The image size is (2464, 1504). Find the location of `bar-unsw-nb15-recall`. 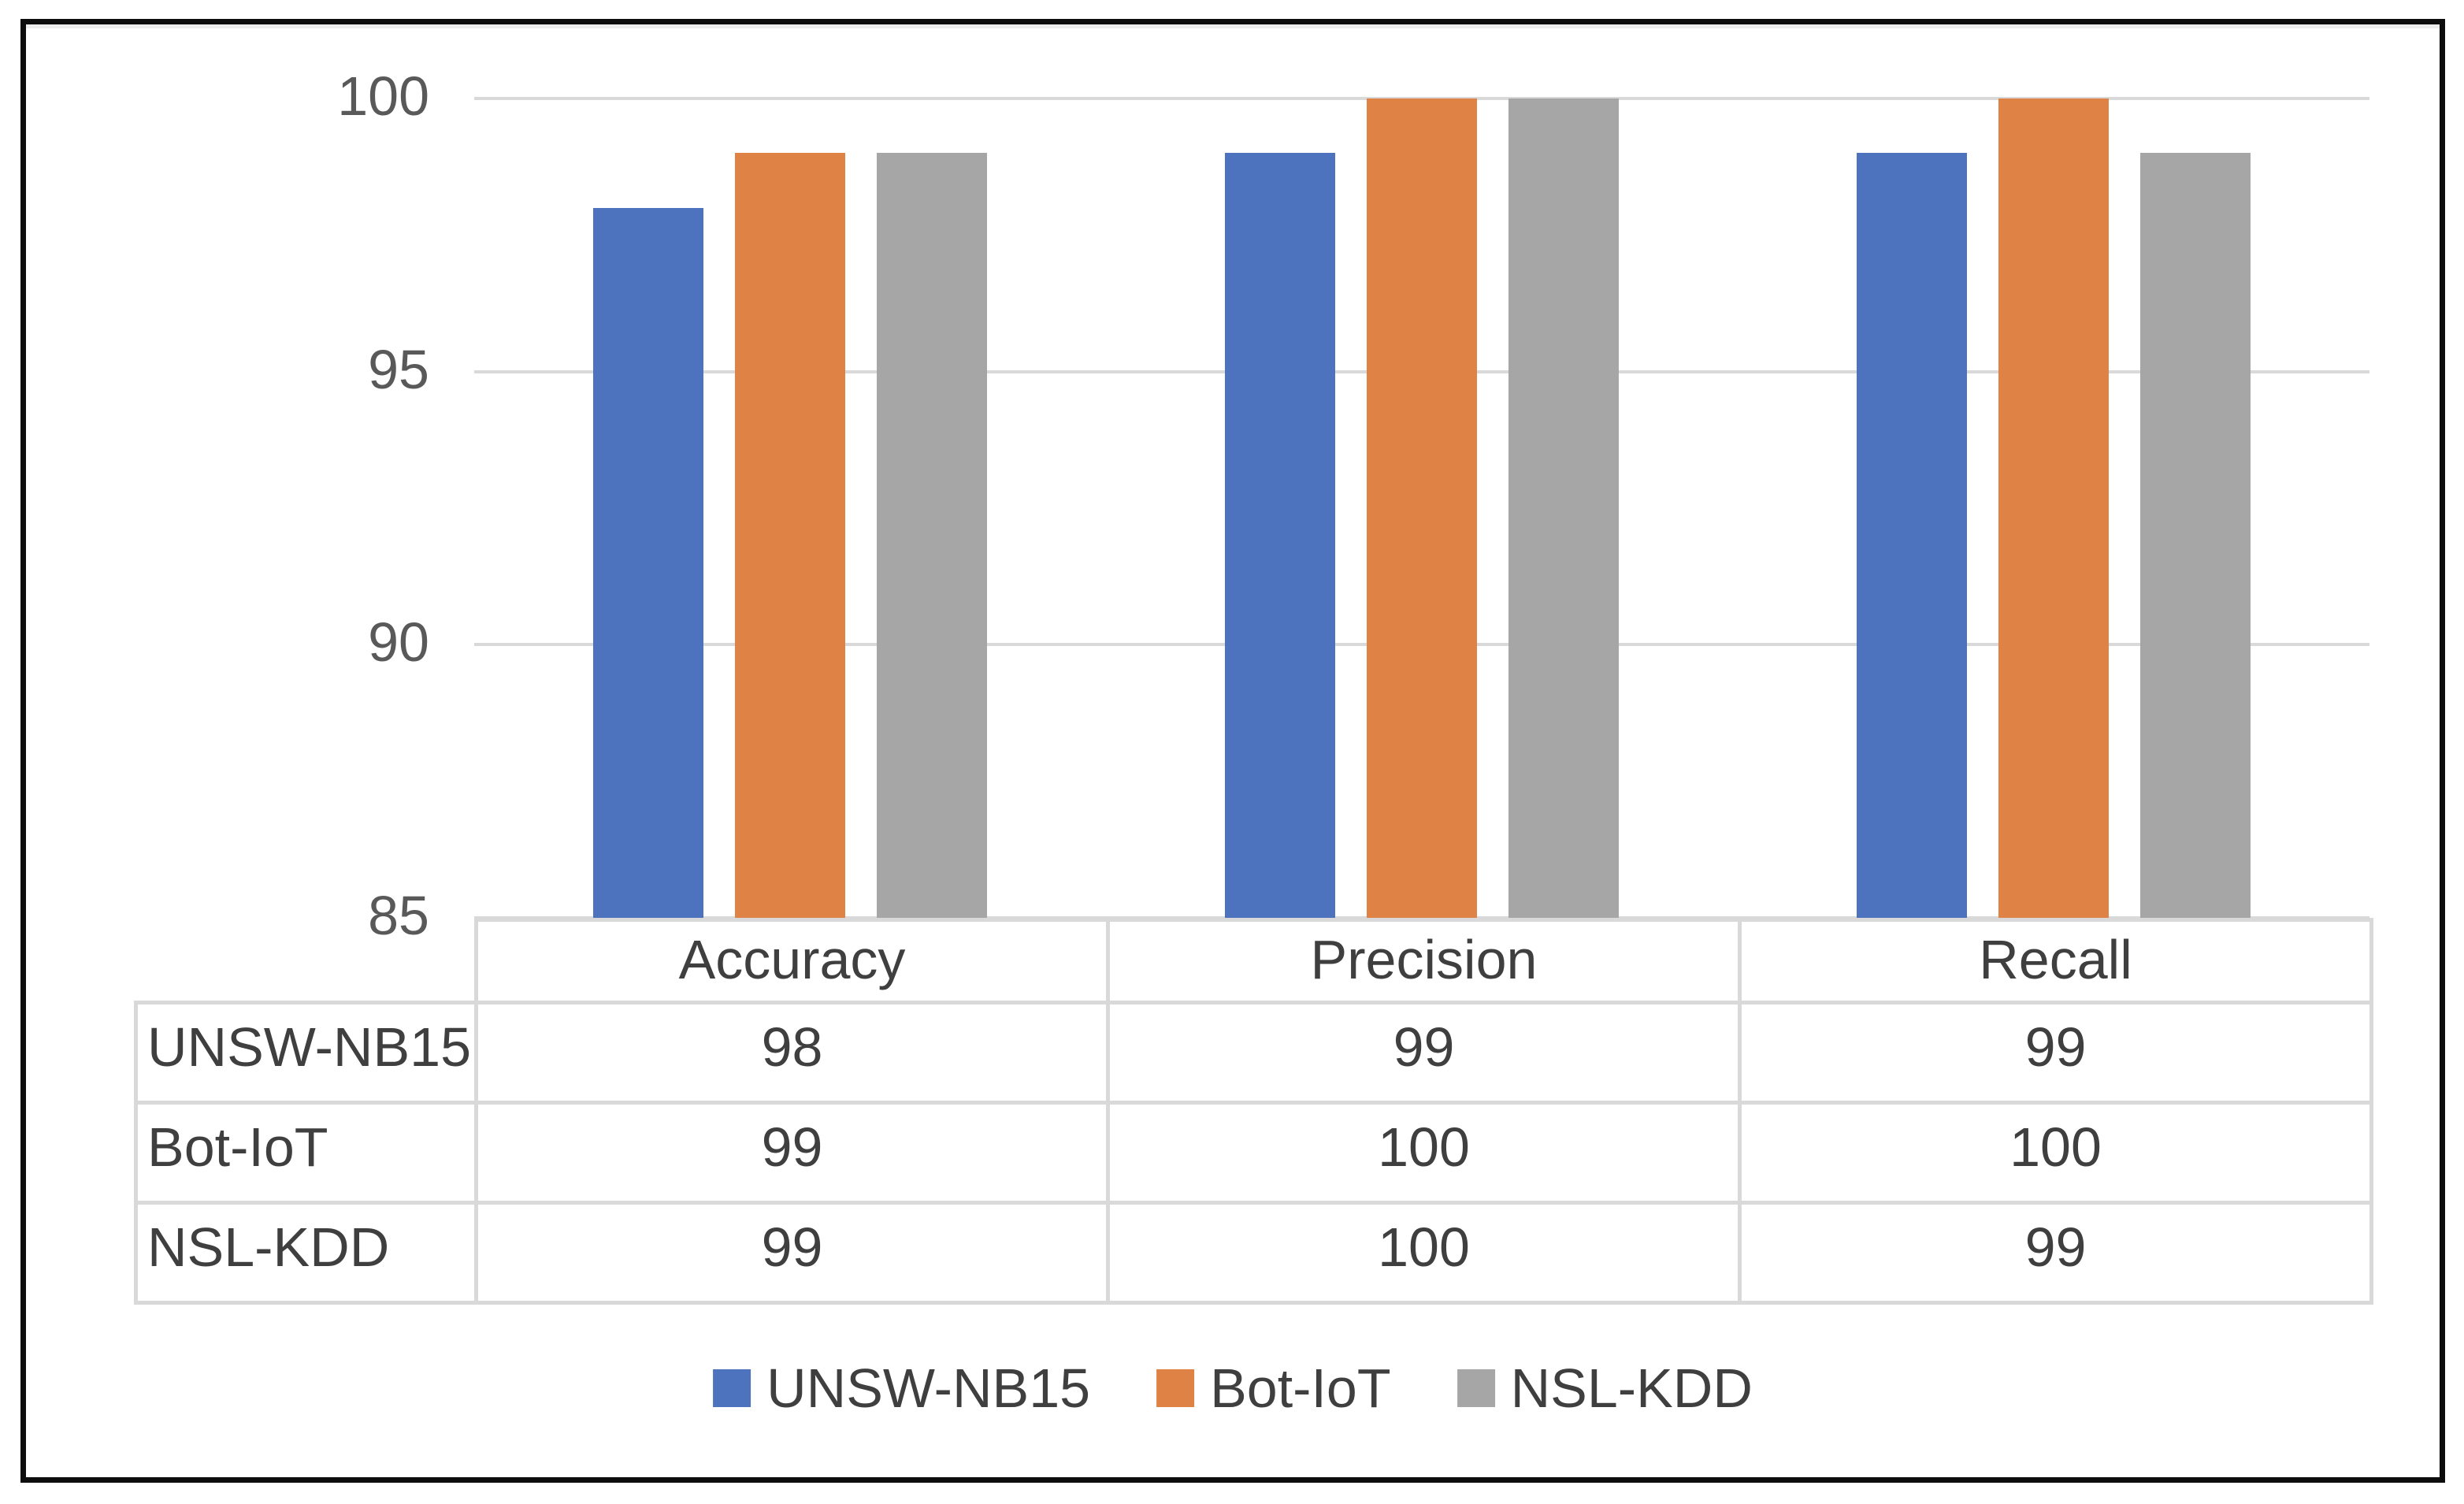

bar-unsw-nb15-recall is located at coordinates (1912, 535).